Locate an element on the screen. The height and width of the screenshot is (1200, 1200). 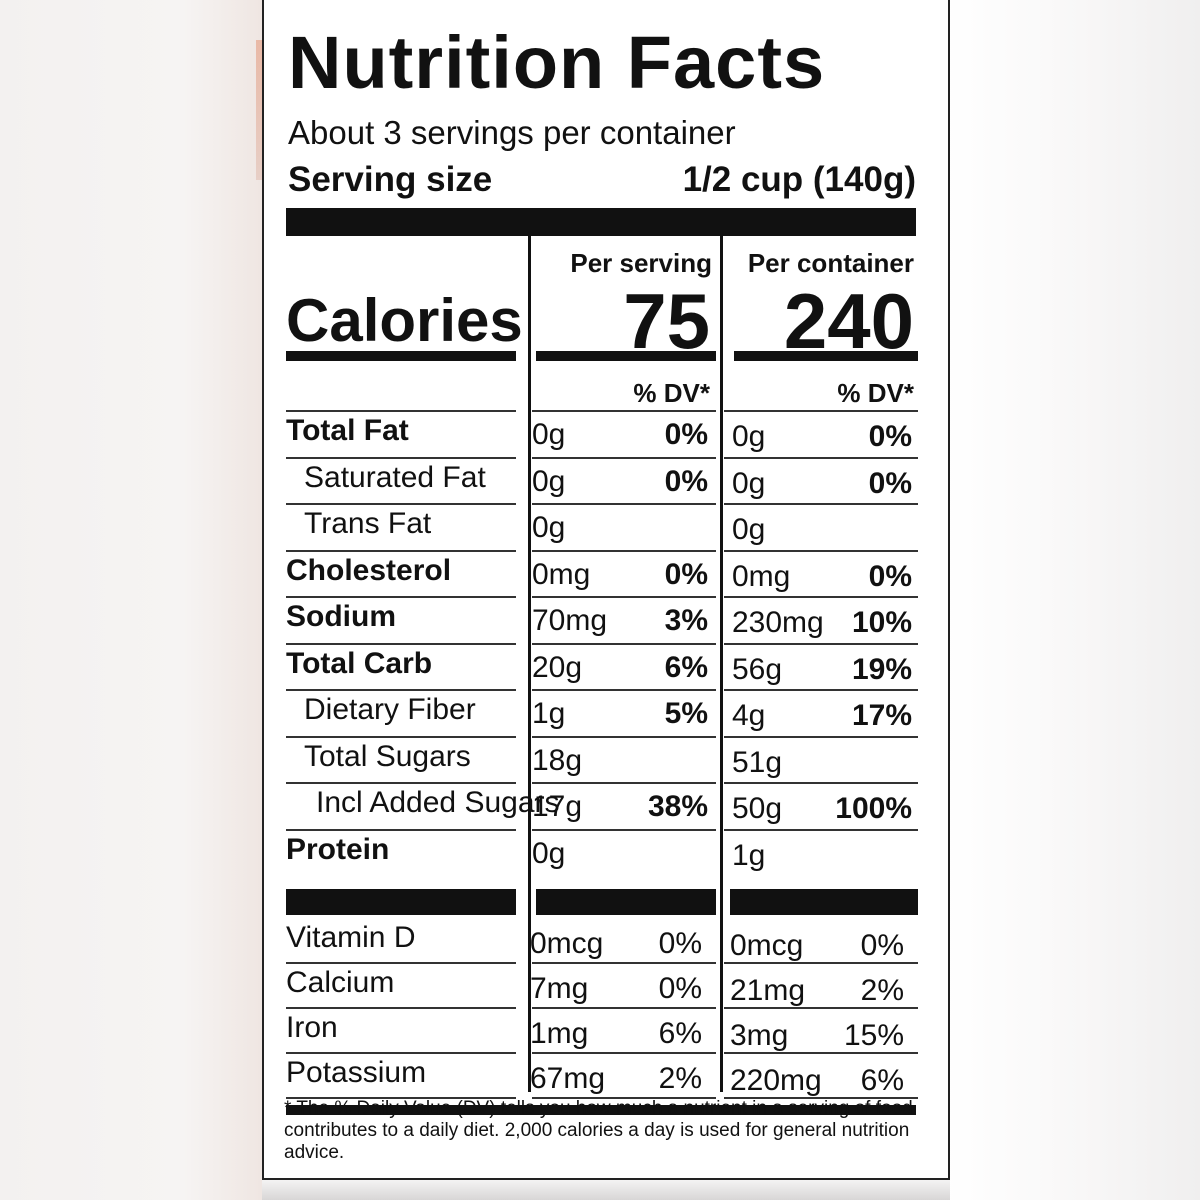
container-amount: 220mg is located at coordinates (776, 1080).